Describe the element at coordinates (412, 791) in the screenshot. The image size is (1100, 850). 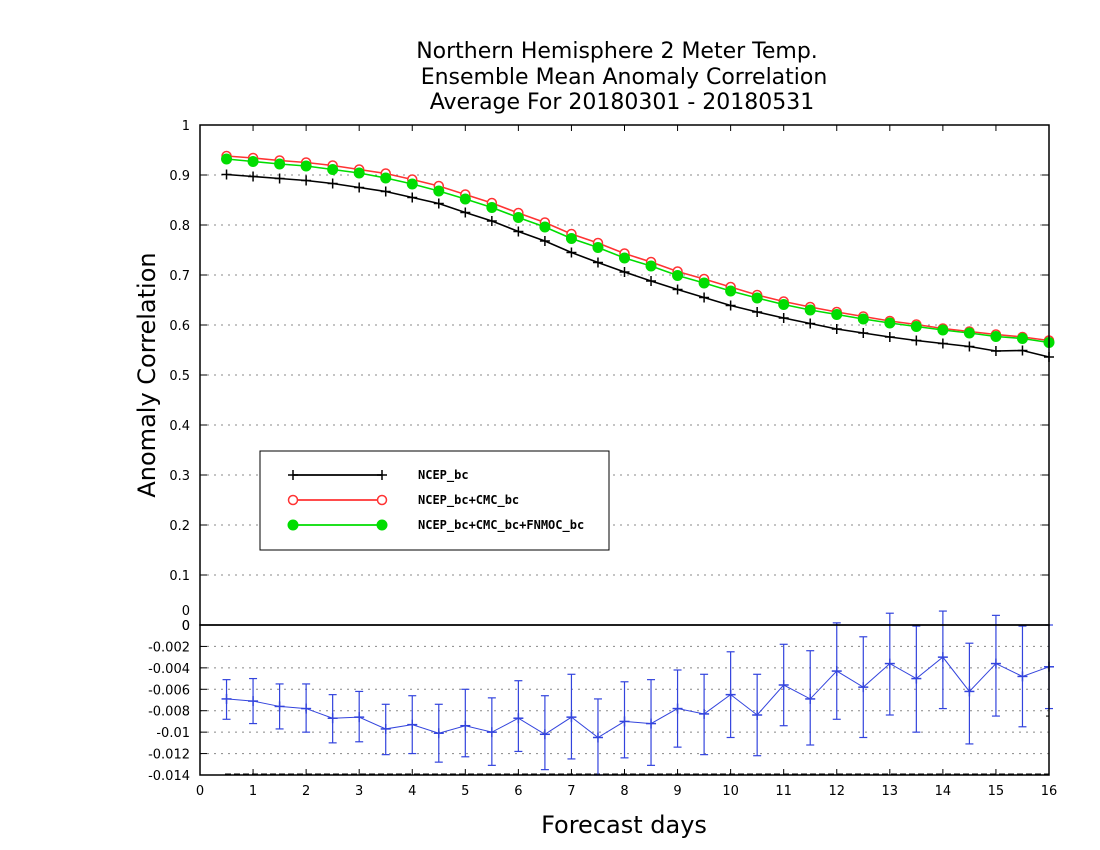
I see `x-tick-label: 4` at that location.